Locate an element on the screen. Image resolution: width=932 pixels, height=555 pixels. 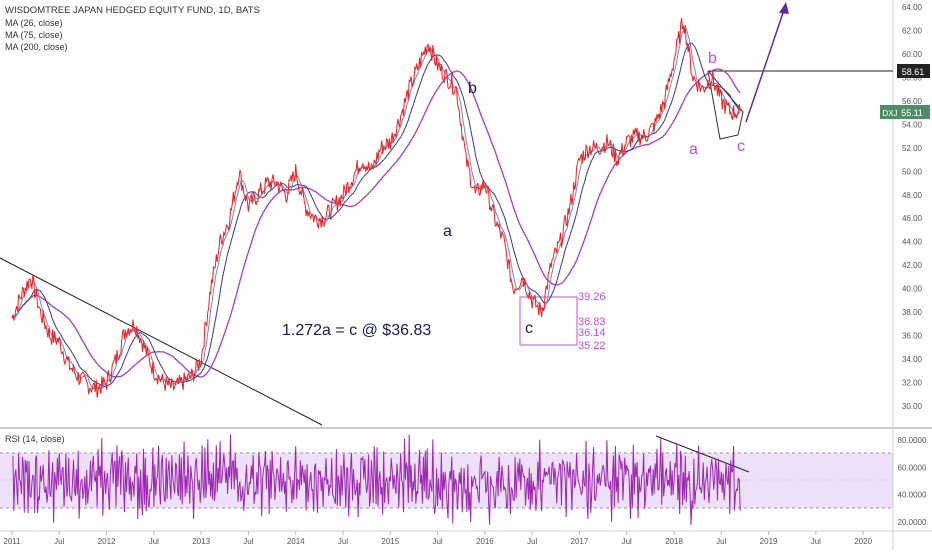
price-tick-label: 56.00 is located at coordinates (912, 101).